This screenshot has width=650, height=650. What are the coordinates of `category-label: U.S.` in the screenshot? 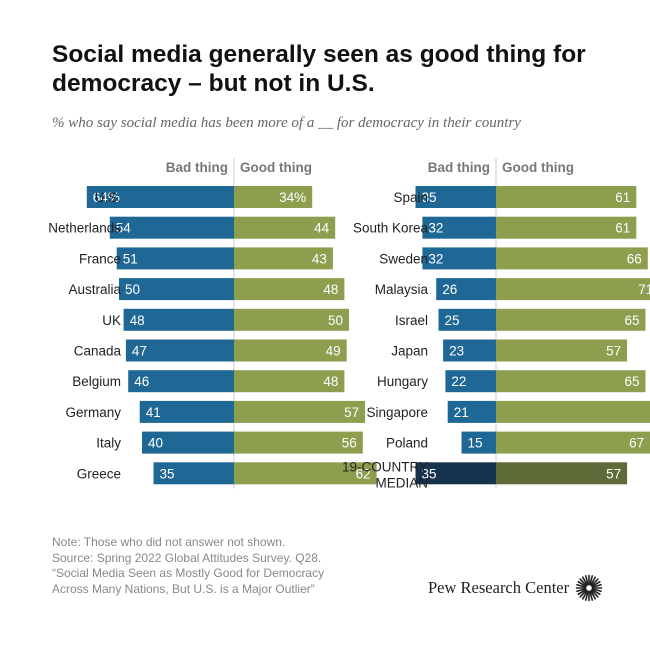 It's located at (108, 197).